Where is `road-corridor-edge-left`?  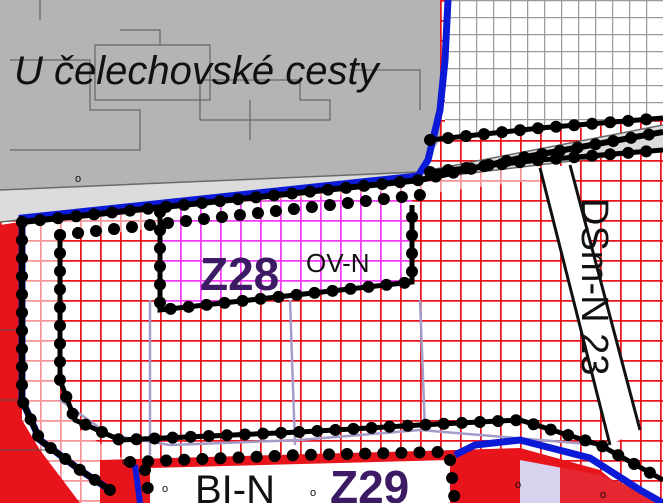
road-corridor-edge-left is located at coordinates (575, 306).